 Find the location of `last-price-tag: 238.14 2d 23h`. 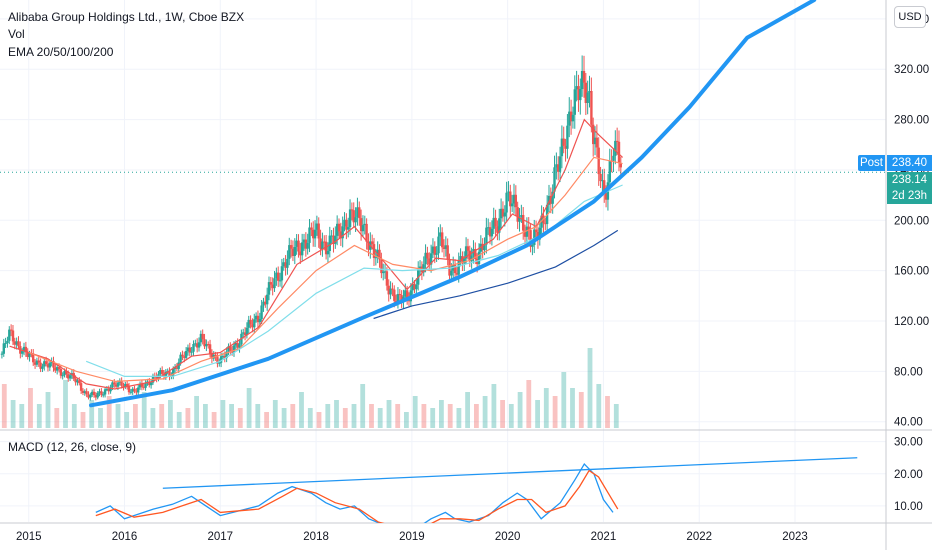

last-price-tag: 238.14 2d 23h is located at coordinates (909, 188).